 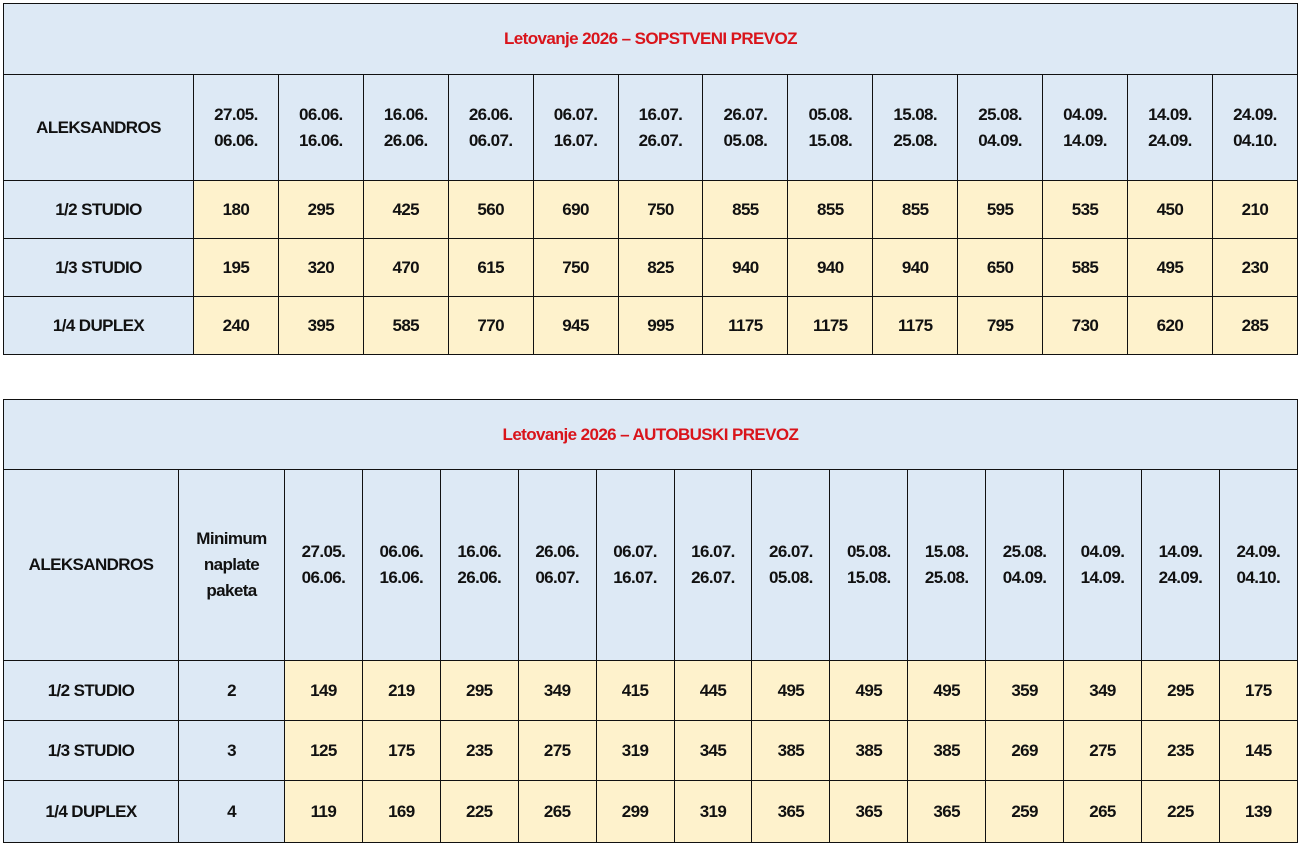 I want to click on room-type: 1/3 STUDIO, so click(x=91, y=750).